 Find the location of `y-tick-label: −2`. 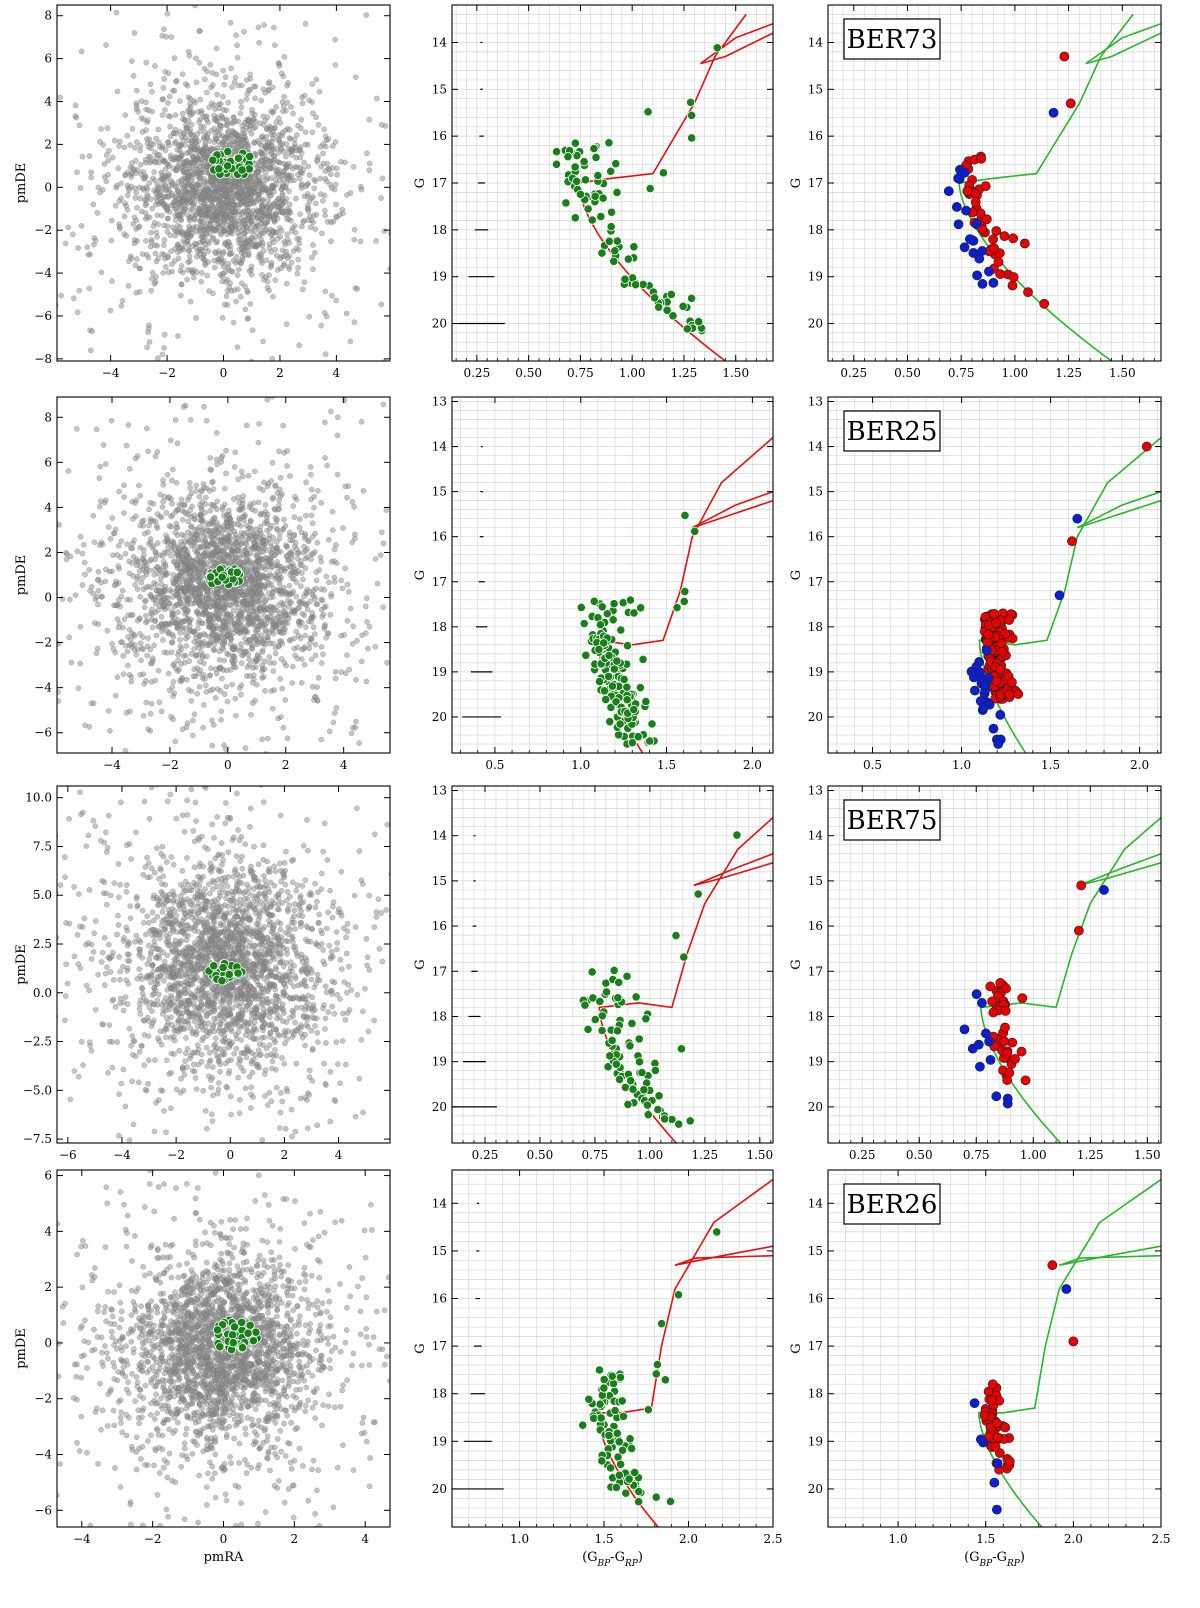

y-tick-label: −2 is located at coordinates (43, 230).